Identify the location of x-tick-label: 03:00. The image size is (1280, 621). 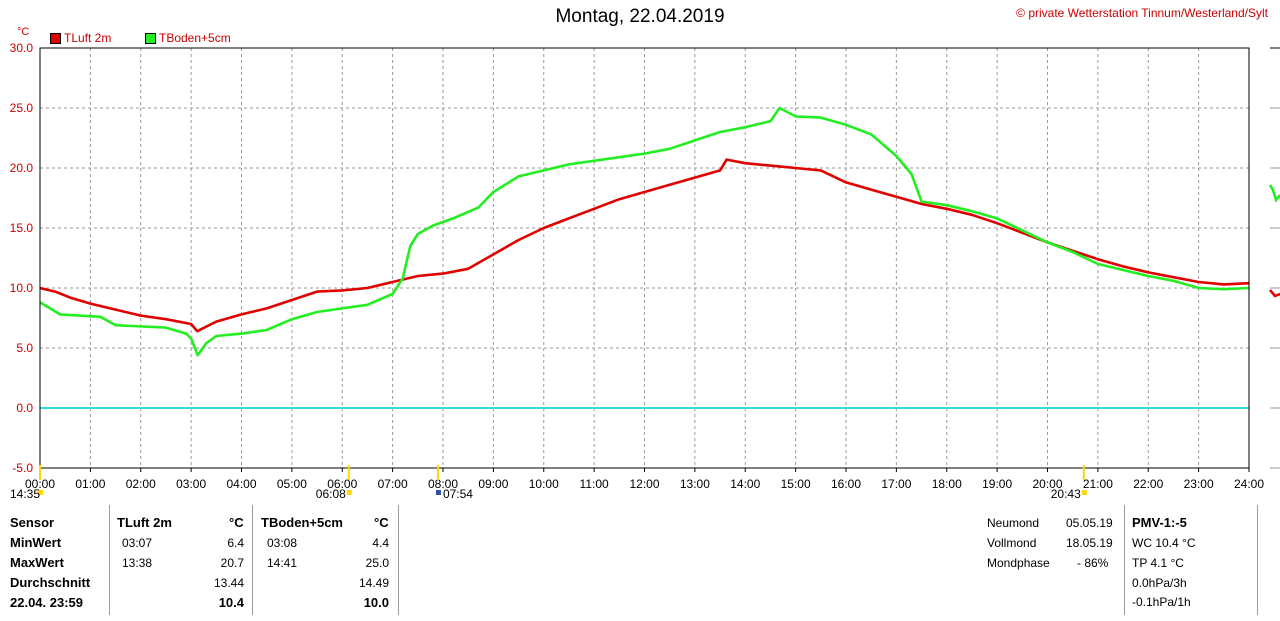
(191, 484).